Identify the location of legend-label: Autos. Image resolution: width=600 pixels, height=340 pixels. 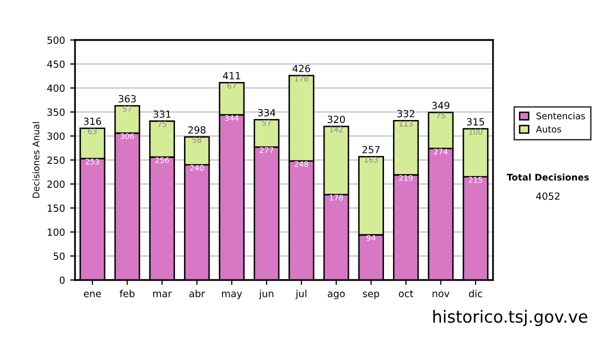
(549, 129).